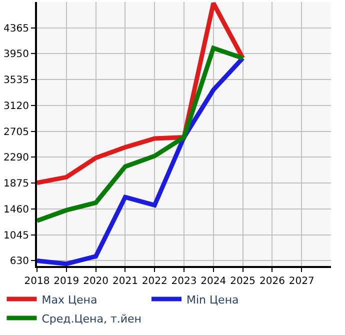  Describe the element at coordinates (19, 262) in the screenshot. I see `y-tick-label: 630` at that location.